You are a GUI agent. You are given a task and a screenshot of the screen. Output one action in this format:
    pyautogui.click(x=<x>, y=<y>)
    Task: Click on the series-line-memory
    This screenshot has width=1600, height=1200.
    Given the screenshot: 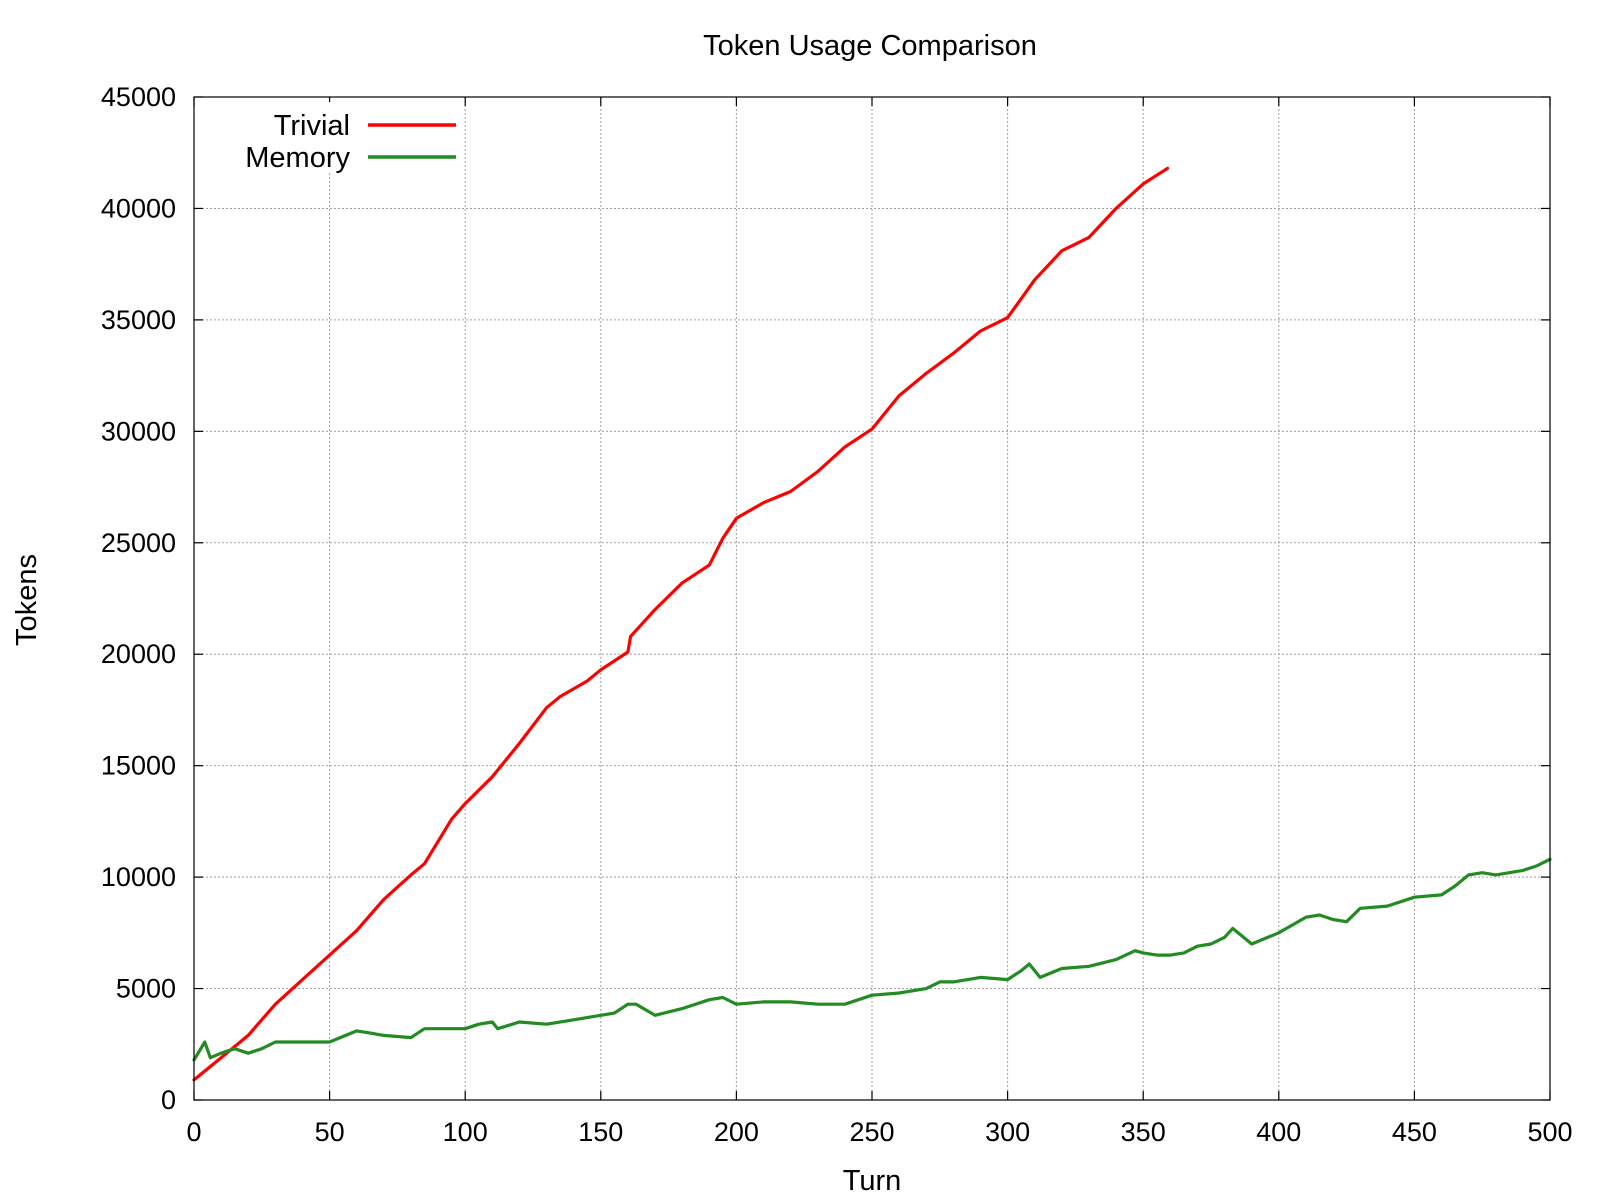 What is the action you would take?
    pyautogui.click(x=872, y=959)
    